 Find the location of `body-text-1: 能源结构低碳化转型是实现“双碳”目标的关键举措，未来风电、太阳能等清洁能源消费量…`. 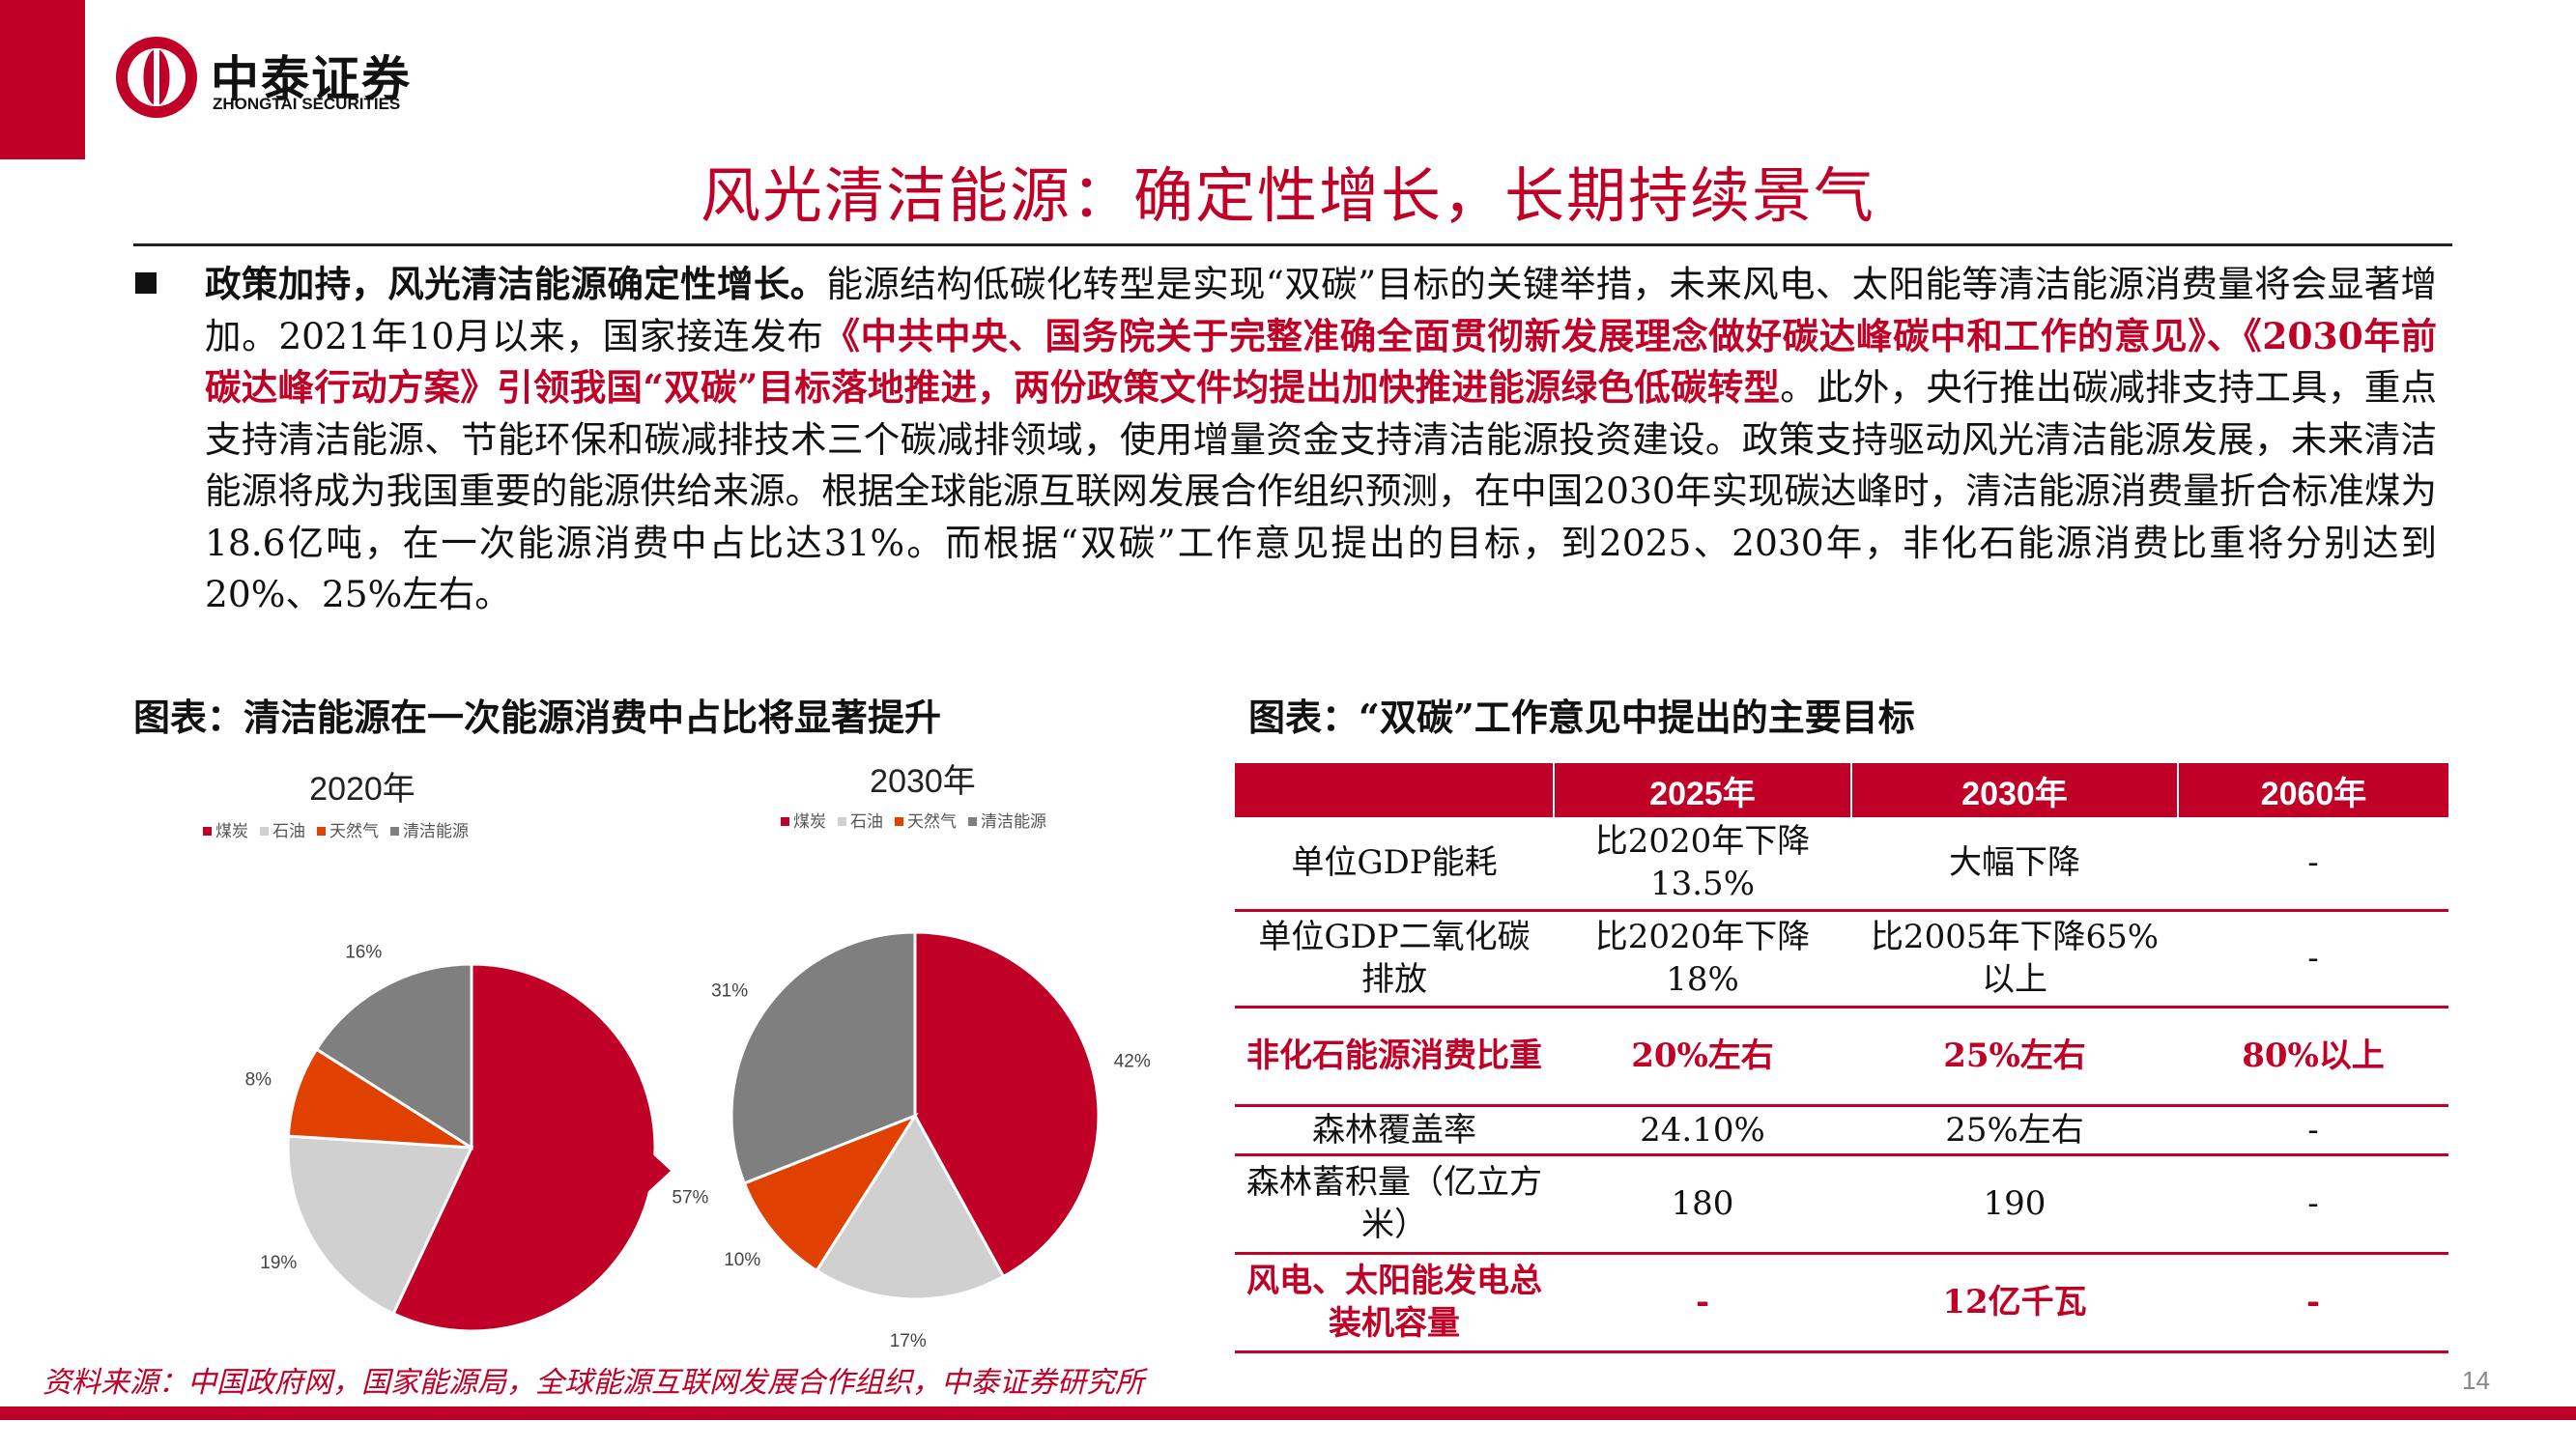

body-text-1: 能源结构低碳化转型是实现“双碳”目标的关键举措，未来风电、太阳能等清洁能源消费量… is located at coordinates (1322, 310).